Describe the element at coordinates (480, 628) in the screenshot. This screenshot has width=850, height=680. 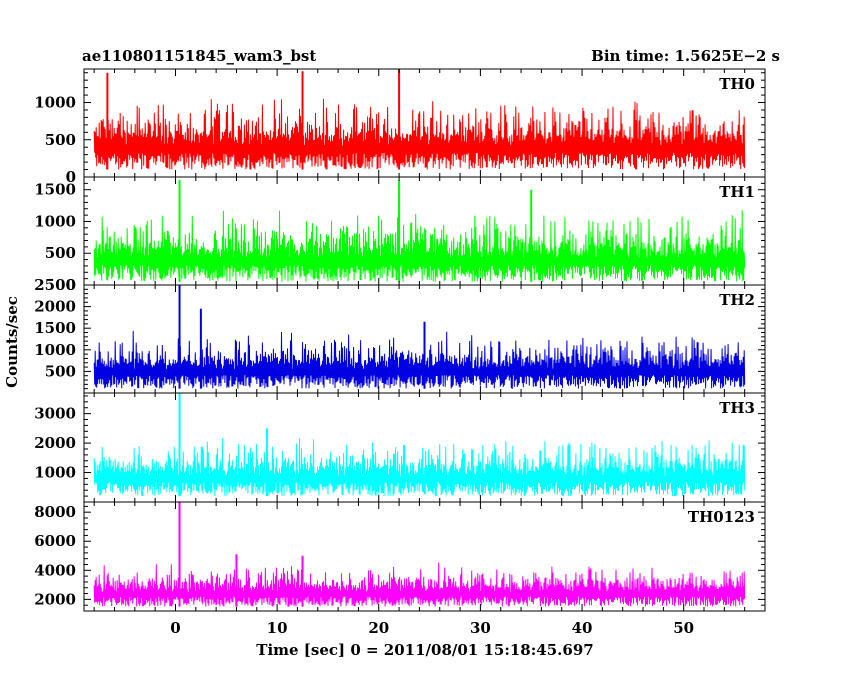
I see `x-tick-label: 30` at that location.